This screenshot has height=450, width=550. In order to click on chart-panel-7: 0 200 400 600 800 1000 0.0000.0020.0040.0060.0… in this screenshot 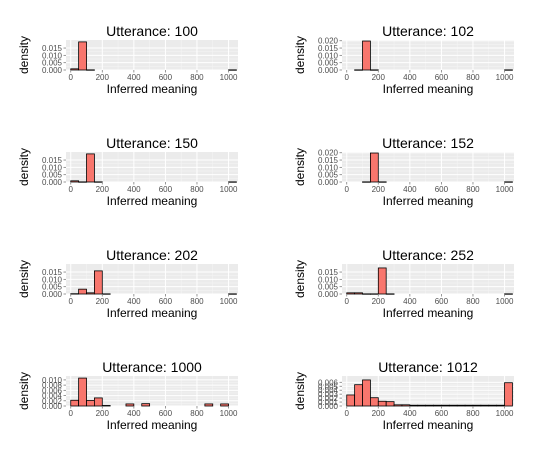, I will do `click(127, 395)`.